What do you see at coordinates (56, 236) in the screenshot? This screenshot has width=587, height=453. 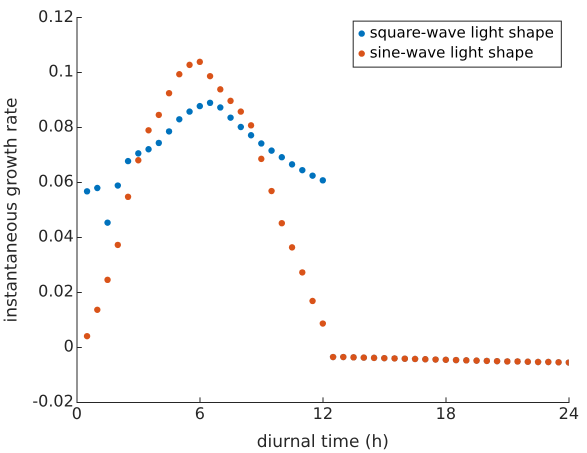 I see `y-tick-label: 0.04` at bounding box center [56, 236].